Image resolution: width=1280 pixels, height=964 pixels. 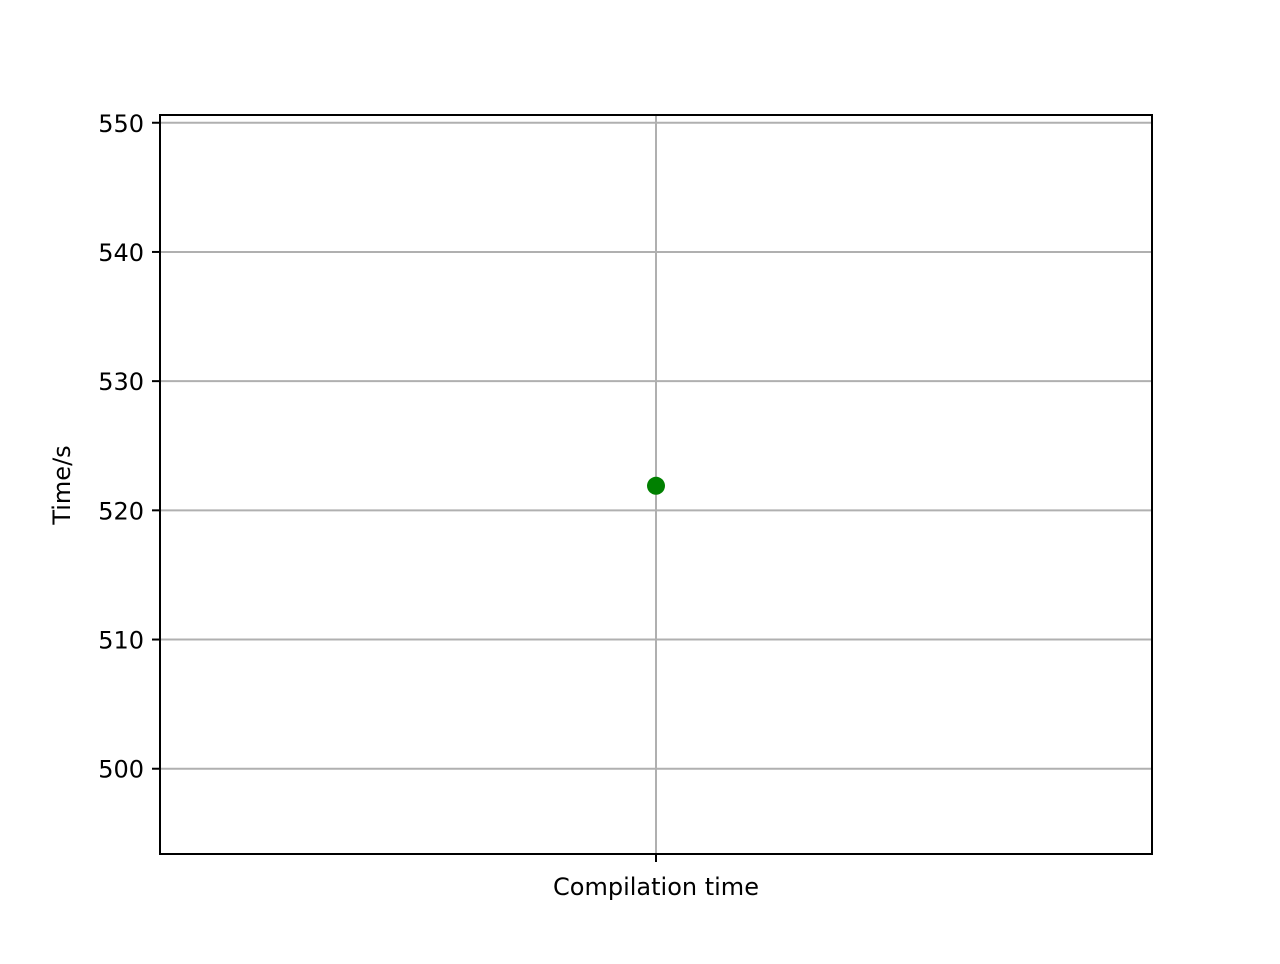 I want to click on y-tick-label: 520, so click(x=121, y=511).